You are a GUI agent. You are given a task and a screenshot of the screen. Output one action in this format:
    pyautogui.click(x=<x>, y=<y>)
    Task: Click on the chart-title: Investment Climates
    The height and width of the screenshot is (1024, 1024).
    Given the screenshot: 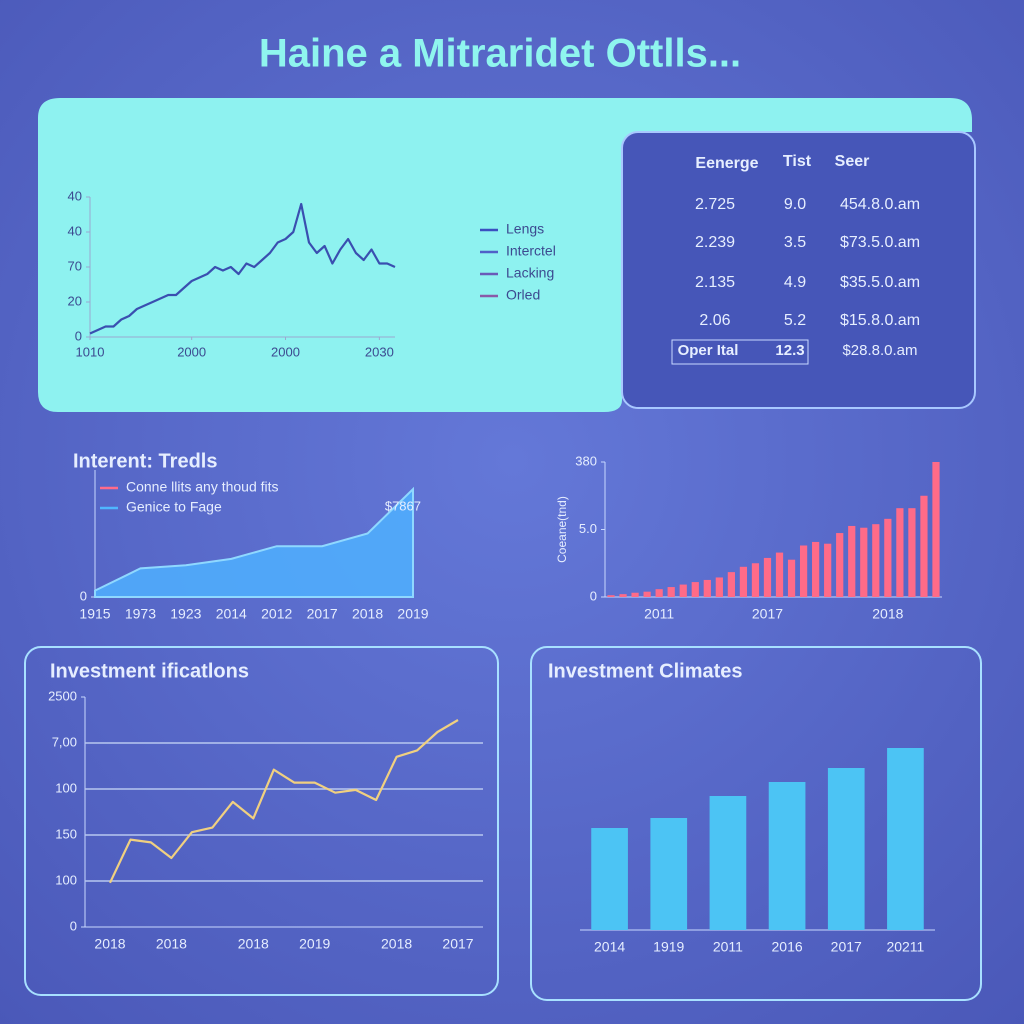 What is the action you would take?
    pyautogui.click(x=645, y=671)
    